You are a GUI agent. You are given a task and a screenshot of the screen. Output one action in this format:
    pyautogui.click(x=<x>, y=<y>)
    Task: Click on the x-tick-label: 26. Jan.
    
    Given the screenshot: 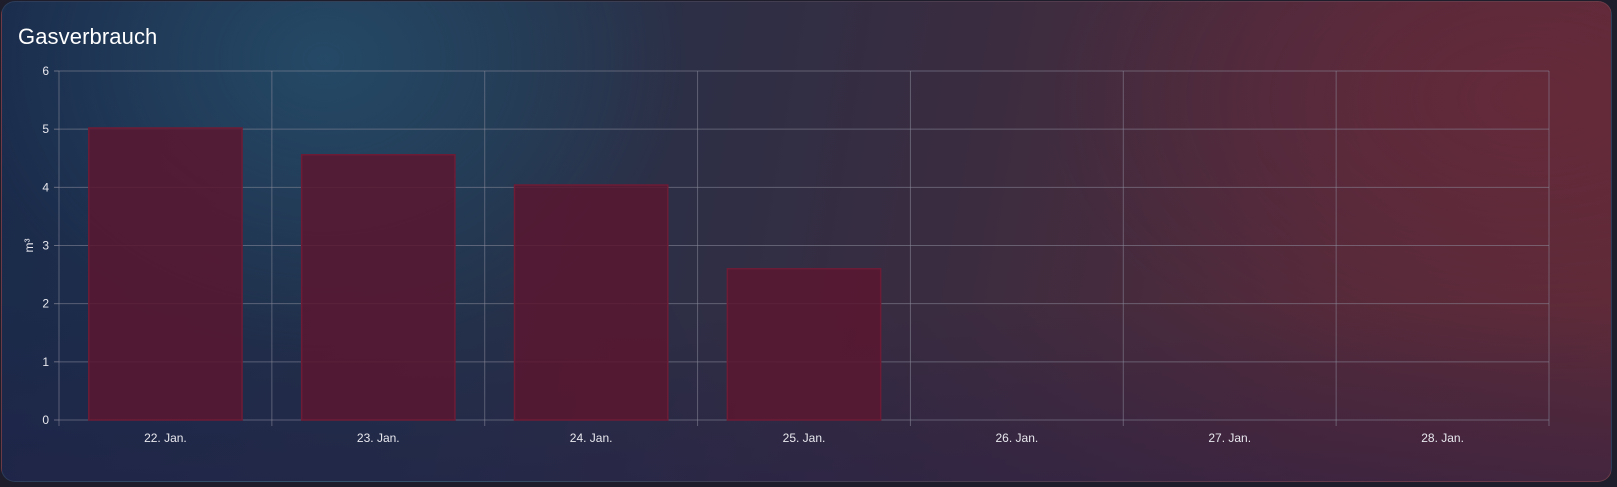 What is the action you would take?
    pyautogui.click(x=1017, y=438)
    